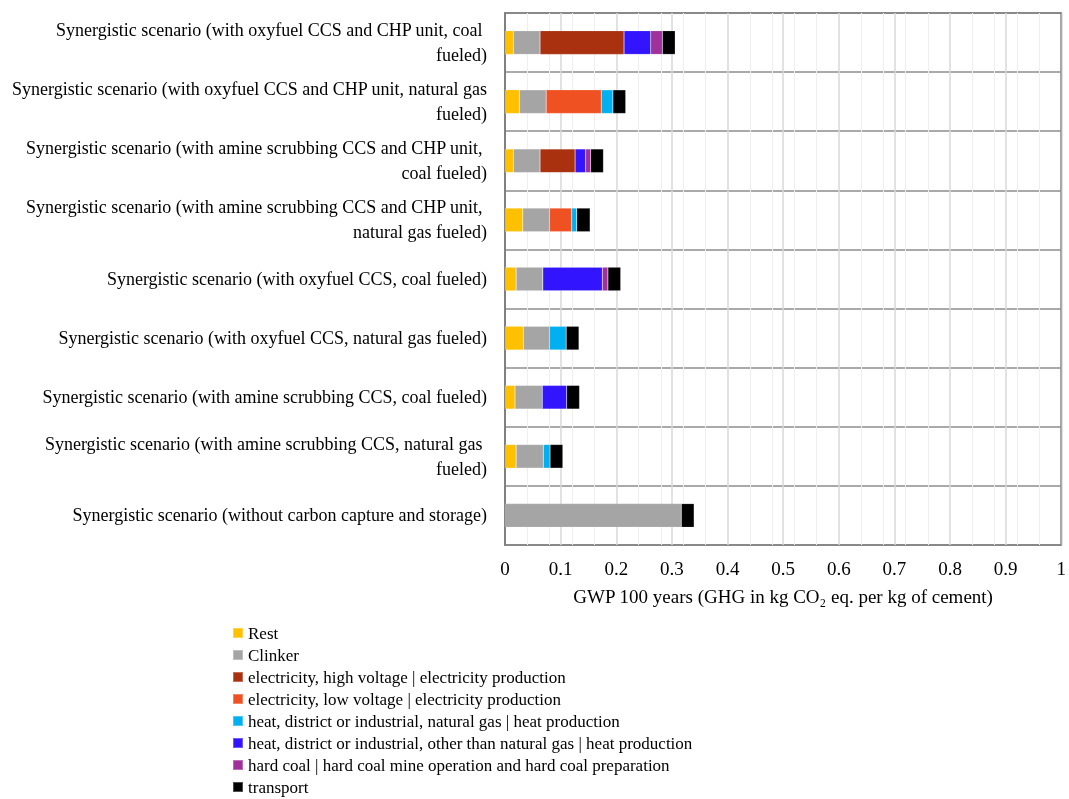 This screenshot has height=799, width=1069. Describe the element at coordinates (616, 568) in the screenshot. I see `x-tick-label: 0.2` at that location.